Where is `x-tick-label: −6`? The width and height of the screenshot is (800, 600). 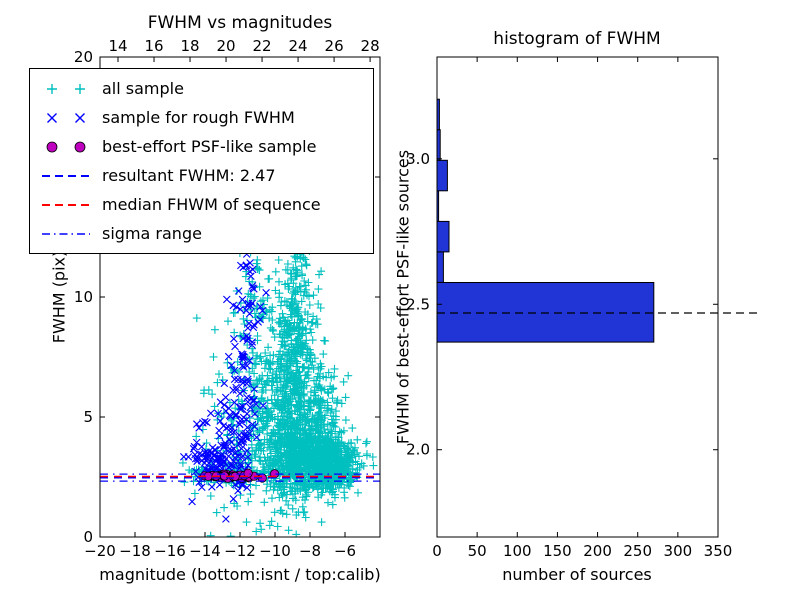 x-tick-label: −6 is located at coordinates (345, 551).